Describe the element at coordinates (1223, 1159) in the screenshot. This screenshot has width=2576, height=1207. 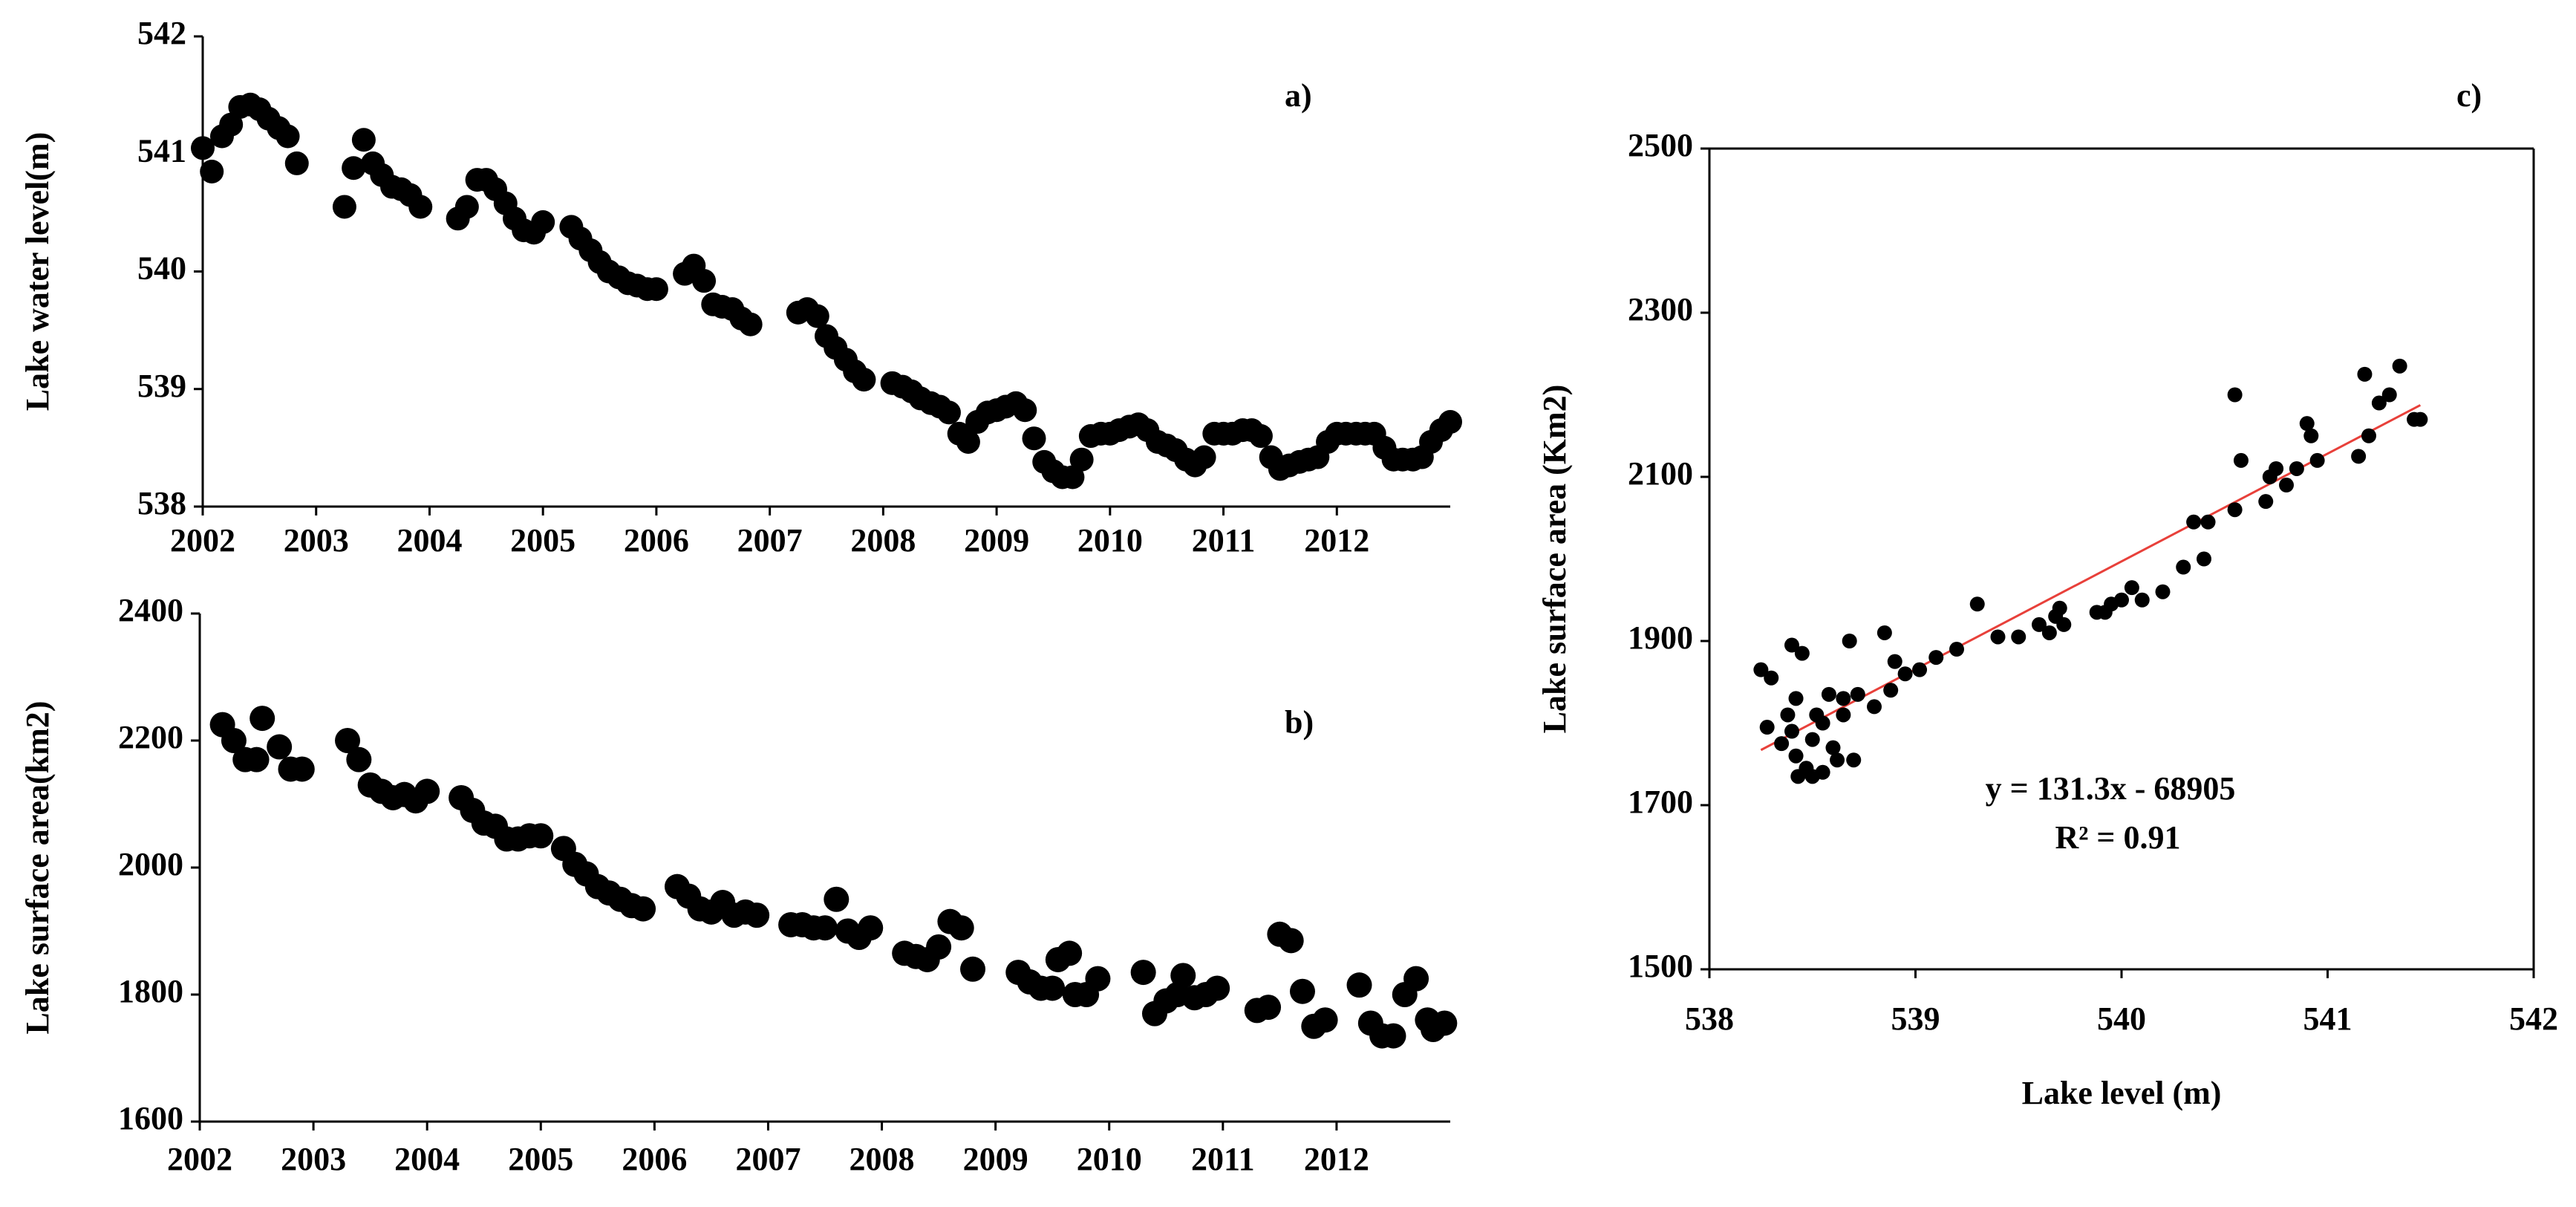
I see `x-tick-label: 2011` at that location.